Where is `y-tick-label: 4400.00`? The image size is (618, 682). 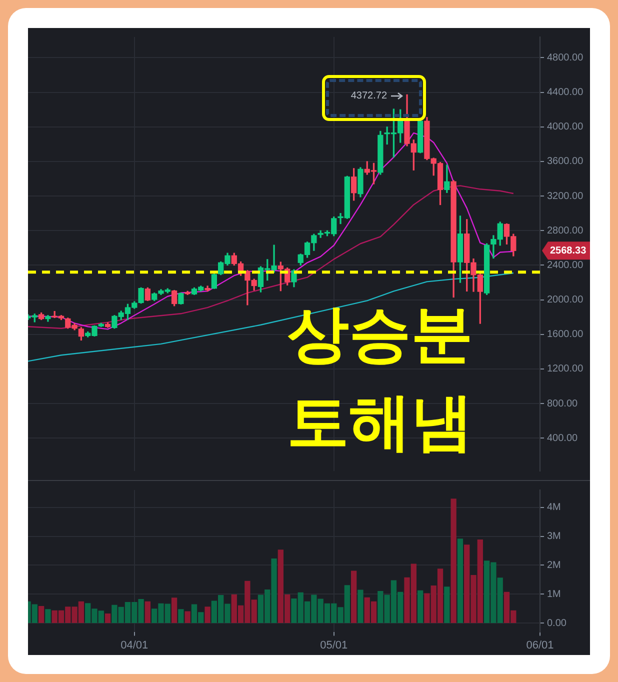
y-tick-label: 4400.00 is located at coordinates (565, 92).